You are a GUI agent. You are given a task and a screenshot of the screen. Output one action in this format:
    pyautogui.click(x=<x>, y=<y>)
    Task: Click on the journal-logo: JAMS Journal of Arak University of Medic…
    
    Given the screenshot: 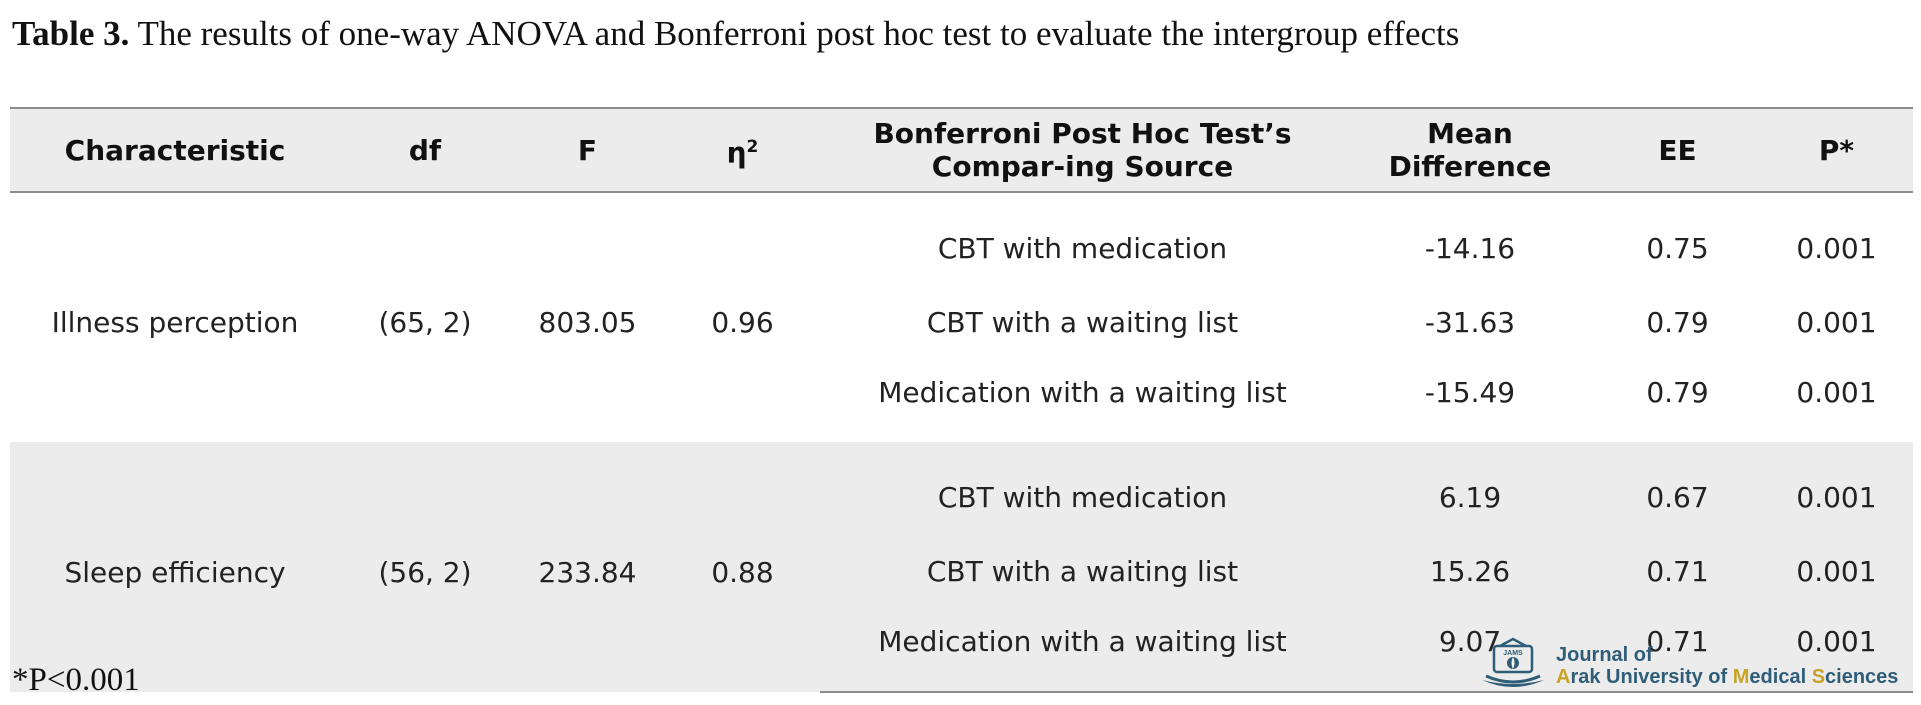 What is the action you would take?
    pyautogui.click(x=1694, y=666)
    